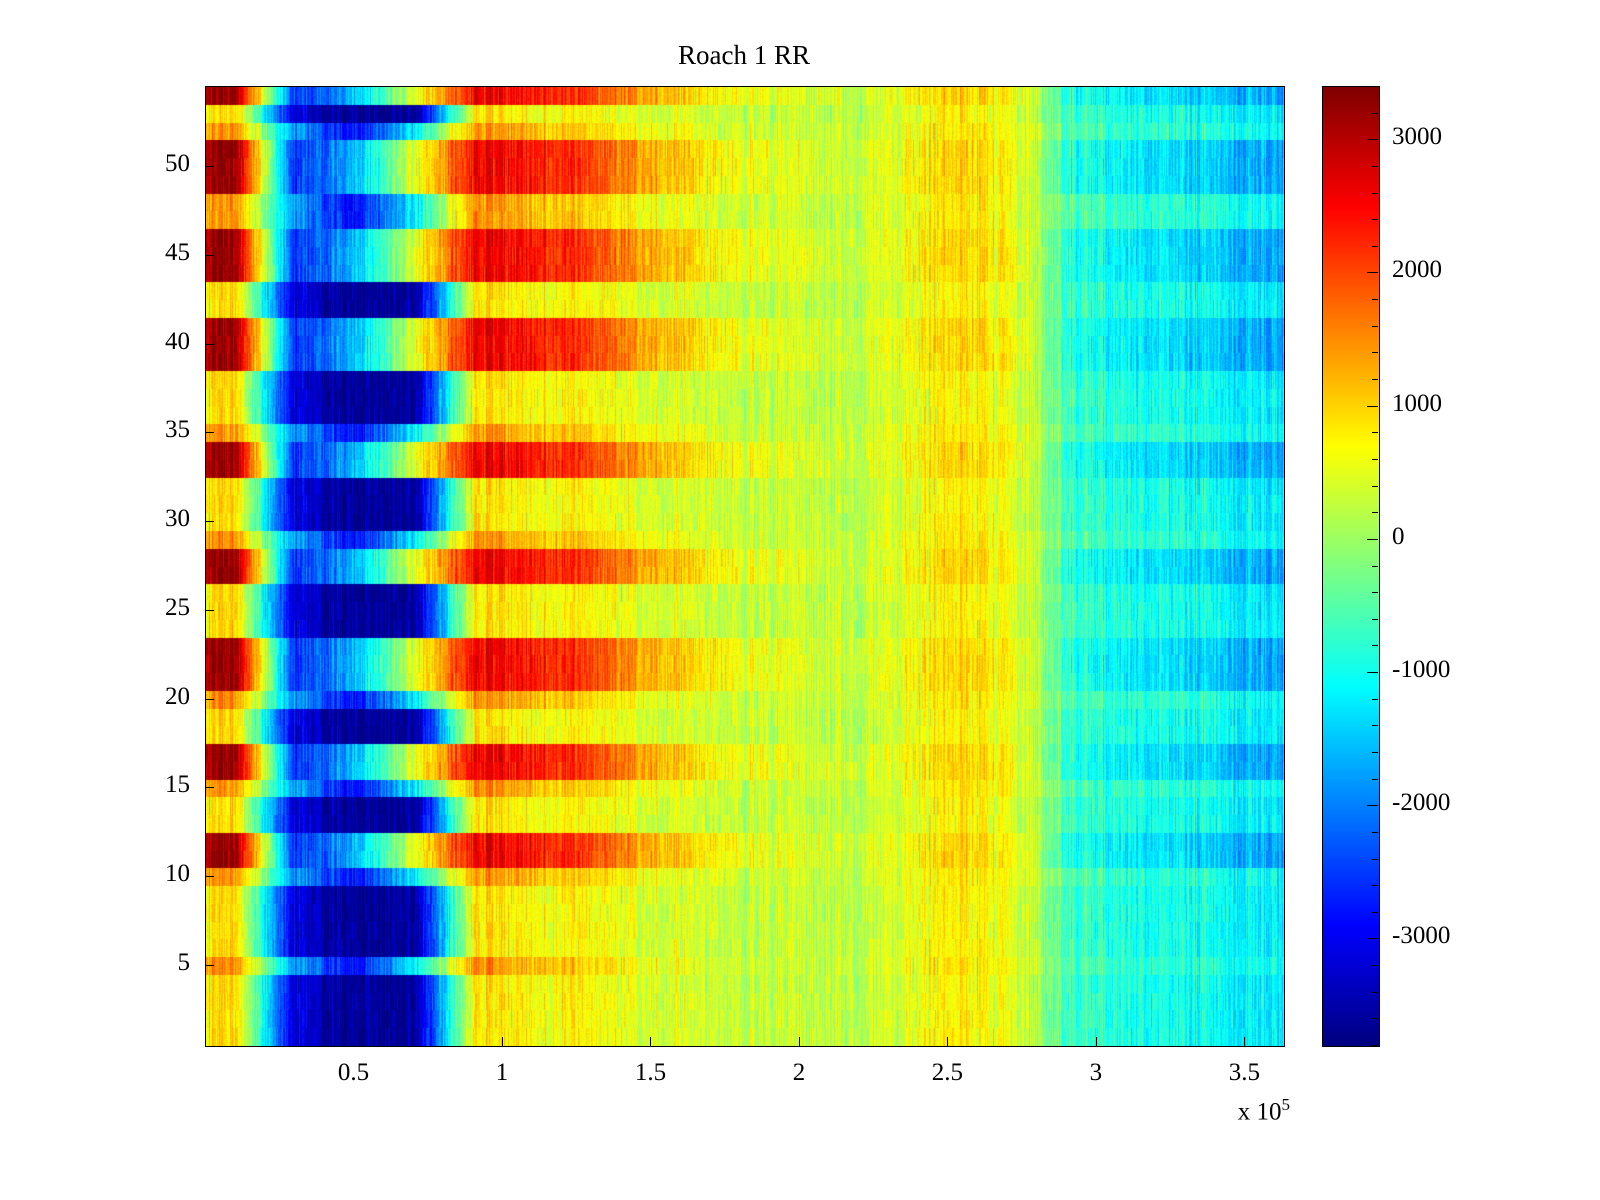  Describe the element at coordinates (177, 785) in the screenshot. I see `y-tick-label: 15` at that location.